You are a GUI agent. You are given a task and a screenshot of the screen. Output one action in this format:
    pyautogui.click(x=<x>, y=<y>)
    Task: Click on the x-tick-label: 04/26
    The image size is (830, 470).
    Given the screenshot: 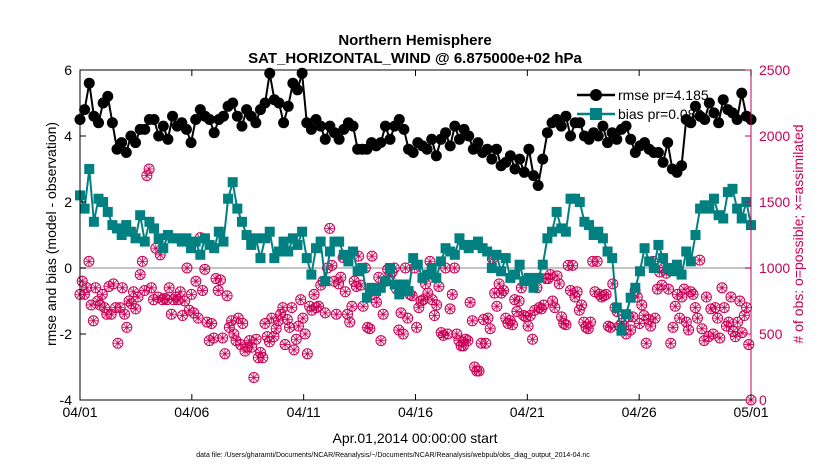 What is the action you would take?
    pyautogui.click(x=639, y=412)
    